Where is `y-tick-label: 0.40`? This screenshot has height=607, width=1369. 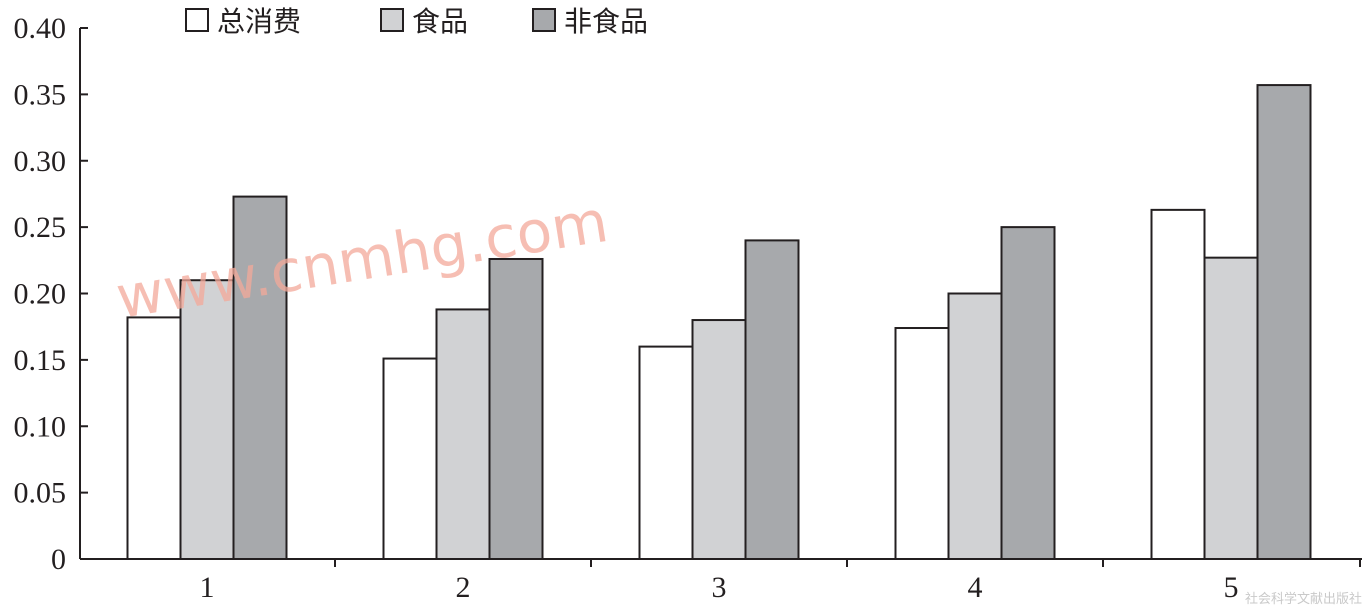
y-tick-label: 0.40 is located at coordinates (40, 28).